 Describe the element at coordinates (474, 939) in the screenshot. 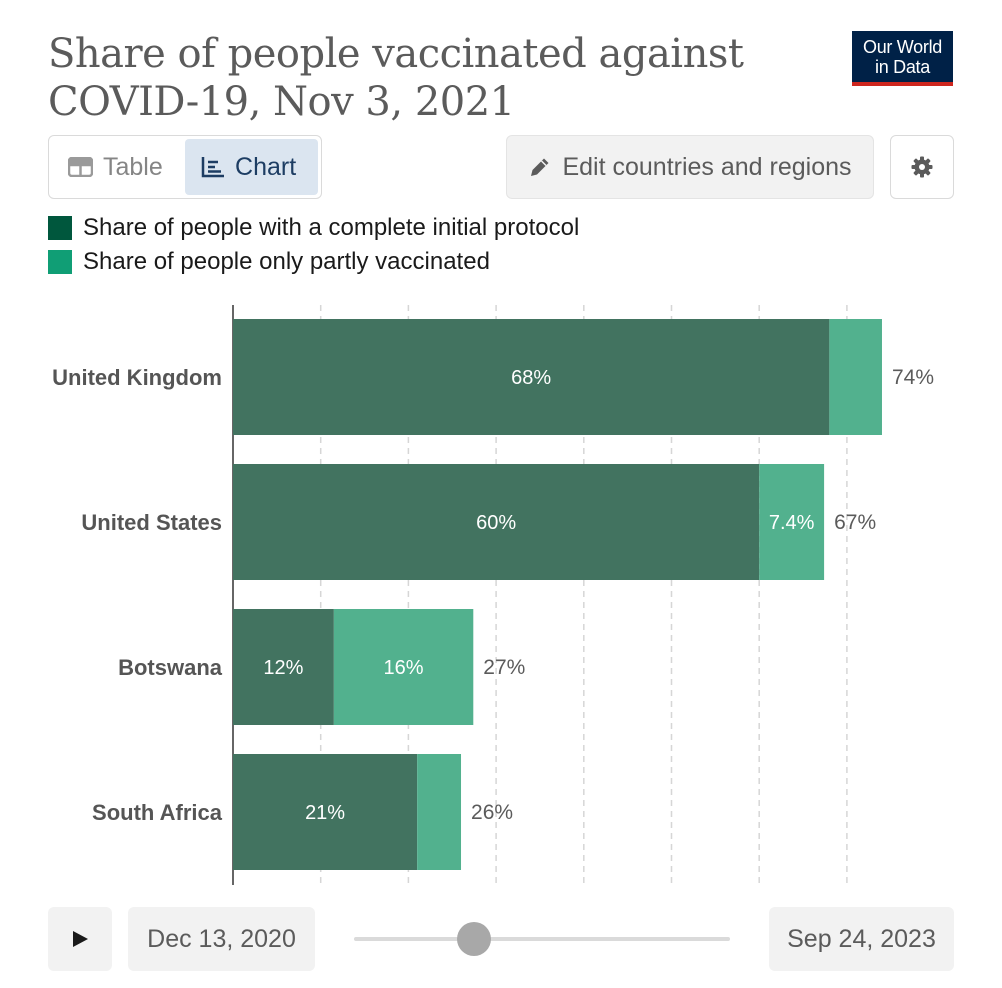

I see `timeline-handle` at that location.